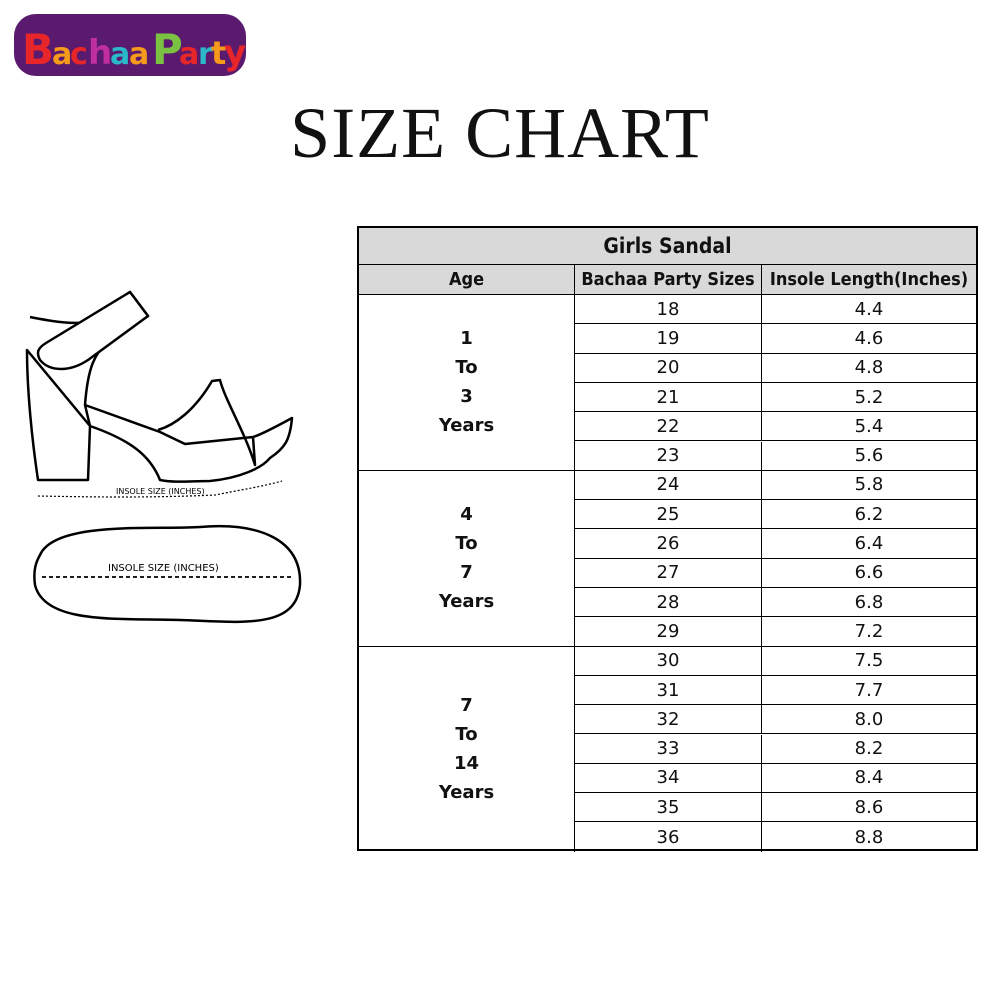  What do you see at coordinates (869, 720) in the screenshot?
I see `insole-length-cell: 8.0` at bounding box center [869, 720].